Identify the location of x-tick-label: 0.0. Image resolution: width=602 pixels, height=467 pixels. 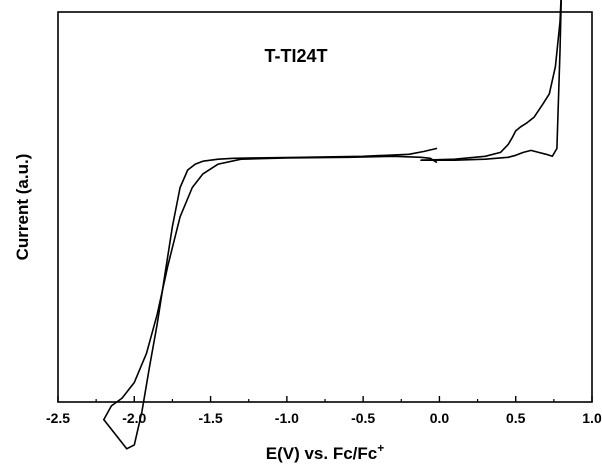
(440, 418).